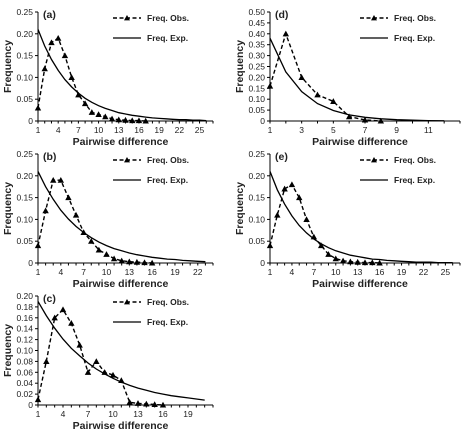 The image size is (474, 433). Describe the element at coordinates (121, 217) in the screenshot. I see `series-line-expected` at that location.